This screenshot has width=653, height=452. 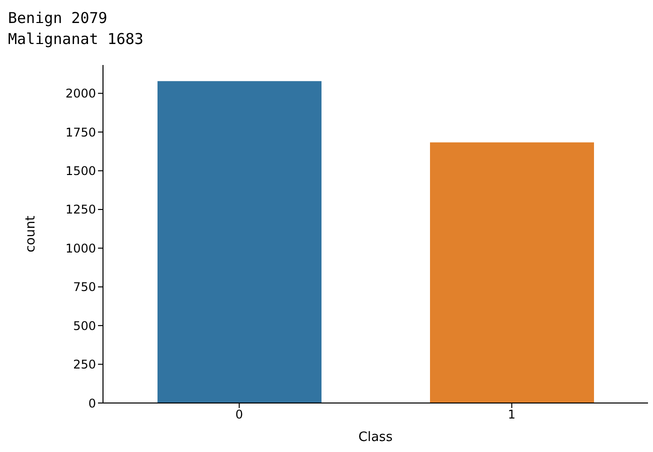 What do you see at coordinates (375, 437) in the screenshot?
I see `x-axis-title: Class` at bounding box center [375, 437].